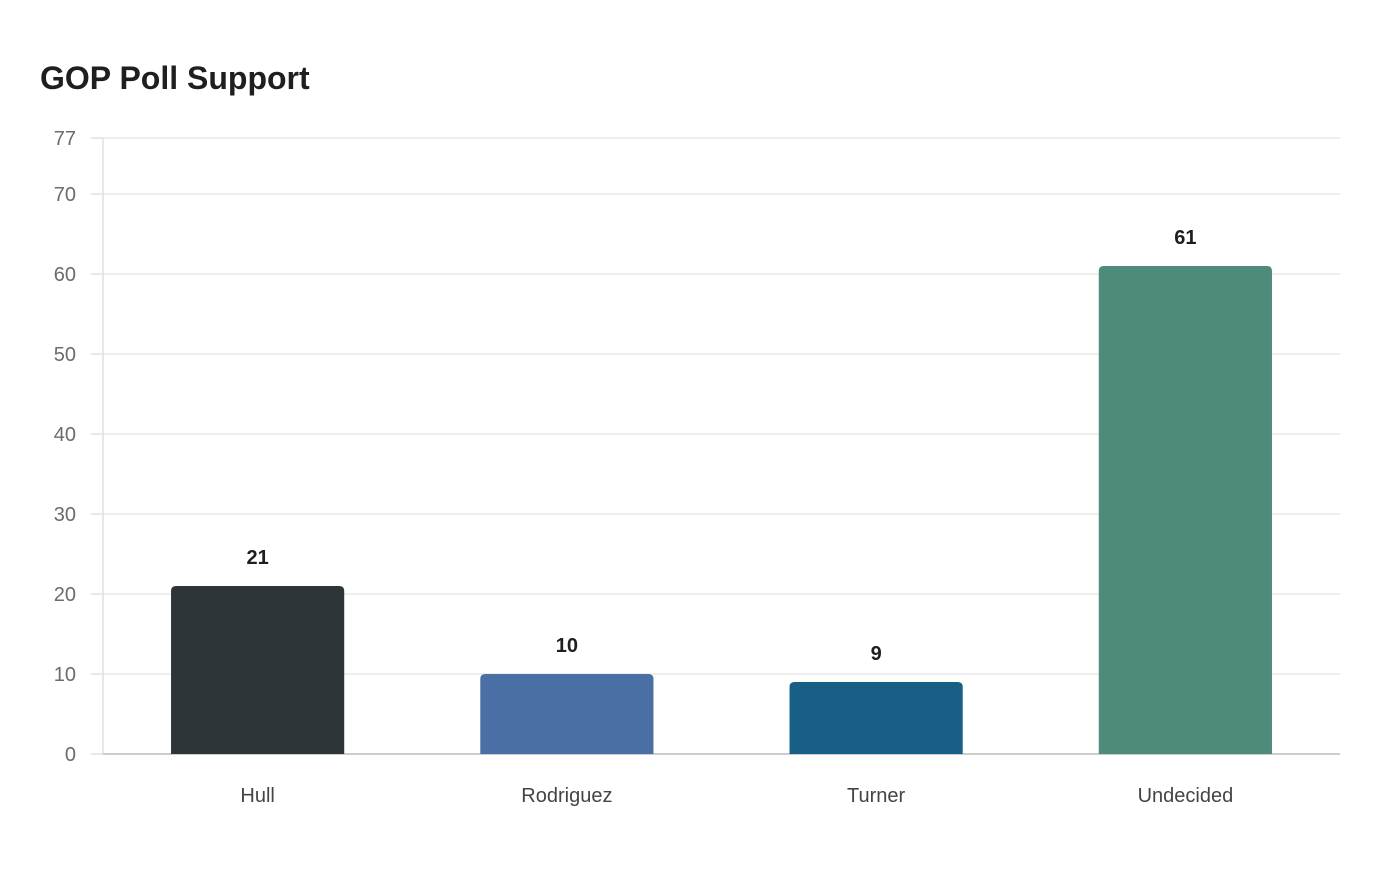  Describe the element at coordinates (566, 796) in the screenshot. I see `x-category-label: Rodriguez` at that location.